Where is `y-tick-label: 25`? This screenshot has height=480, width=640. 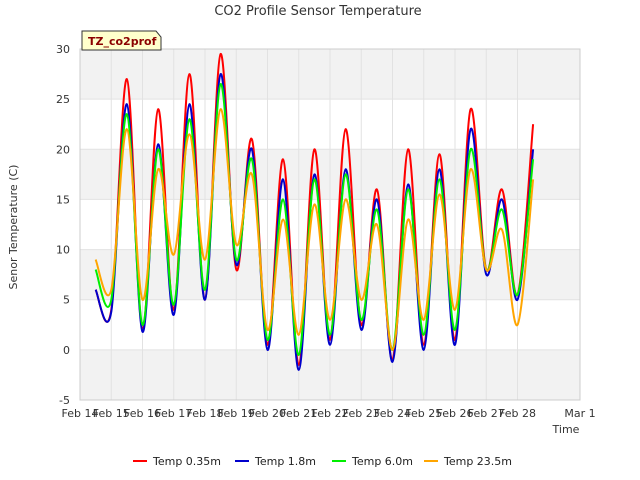
y-tick-label: 25 is located at coordinates (63, 99).